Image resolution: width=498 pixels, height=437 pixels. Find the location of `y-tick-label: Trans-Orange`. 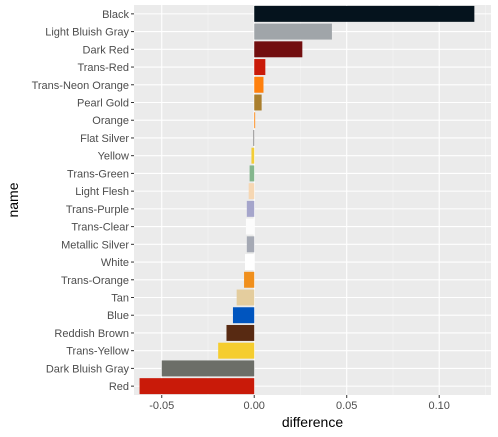

y-tick-label: Trans-Orange is located at coordinates (95, 281).